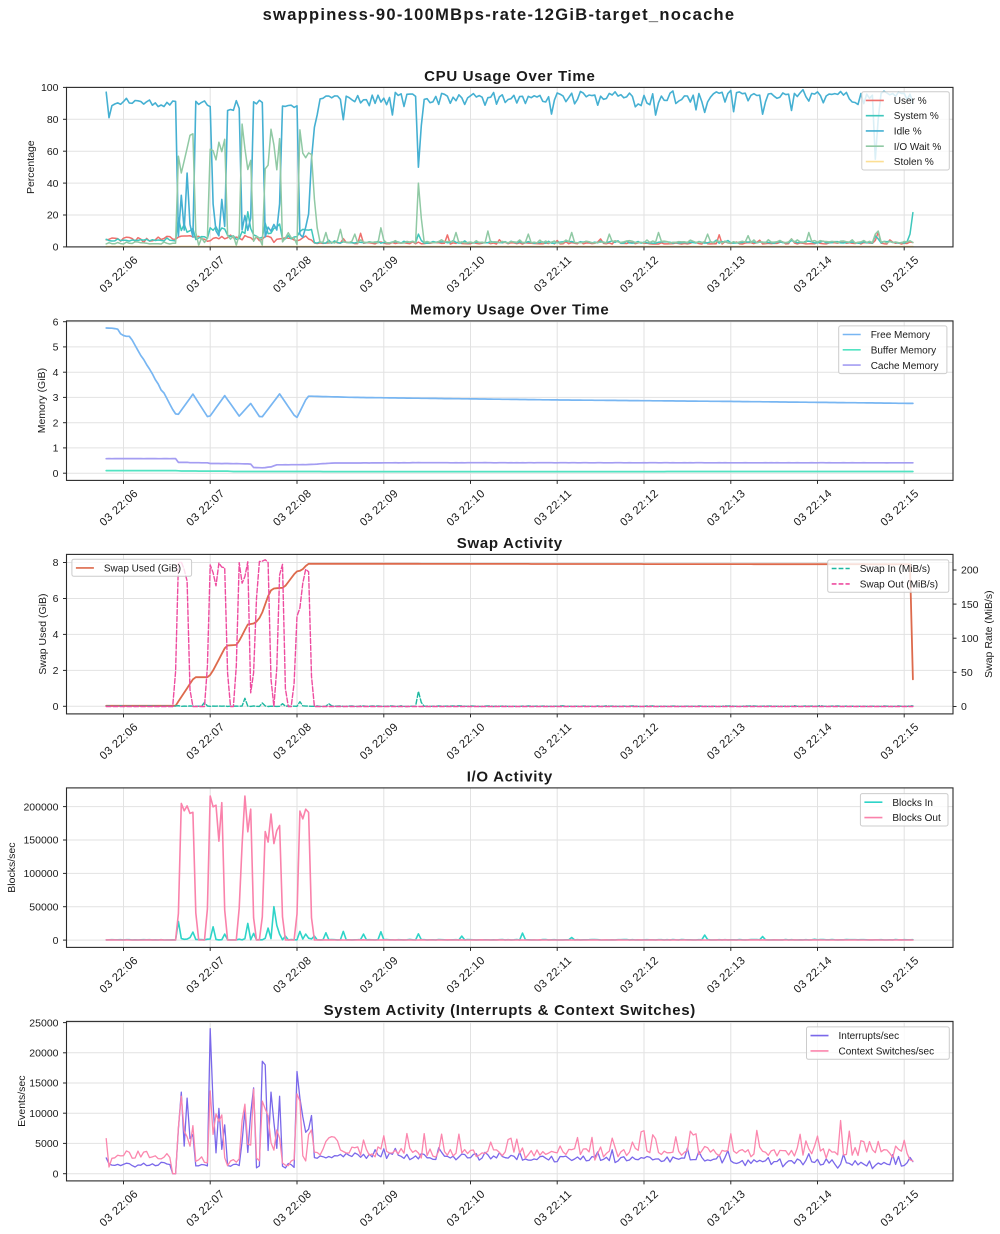 The image size is (1000, 1234). Describe the element at coordinates (56, 449) in the screenshot. I see `svg-text: 1` at that location.